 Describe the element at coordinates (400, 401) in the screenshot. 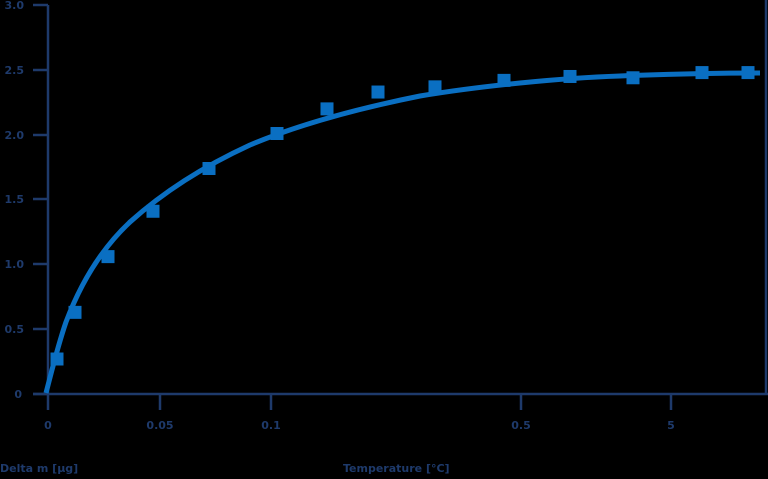

I see `x-axis` at that location.